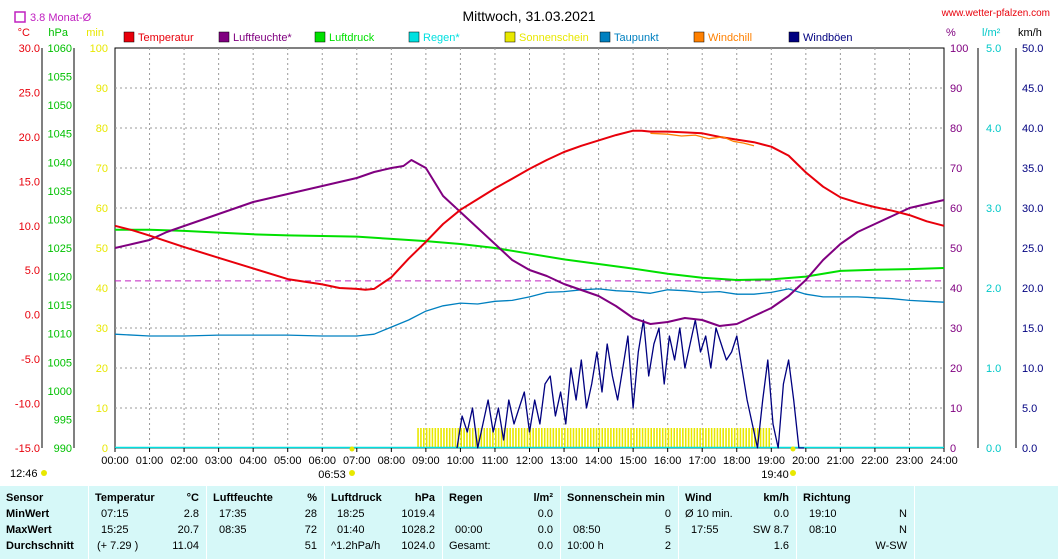  I want to click on sunshine-tick-label: 10, so click(102, 409).